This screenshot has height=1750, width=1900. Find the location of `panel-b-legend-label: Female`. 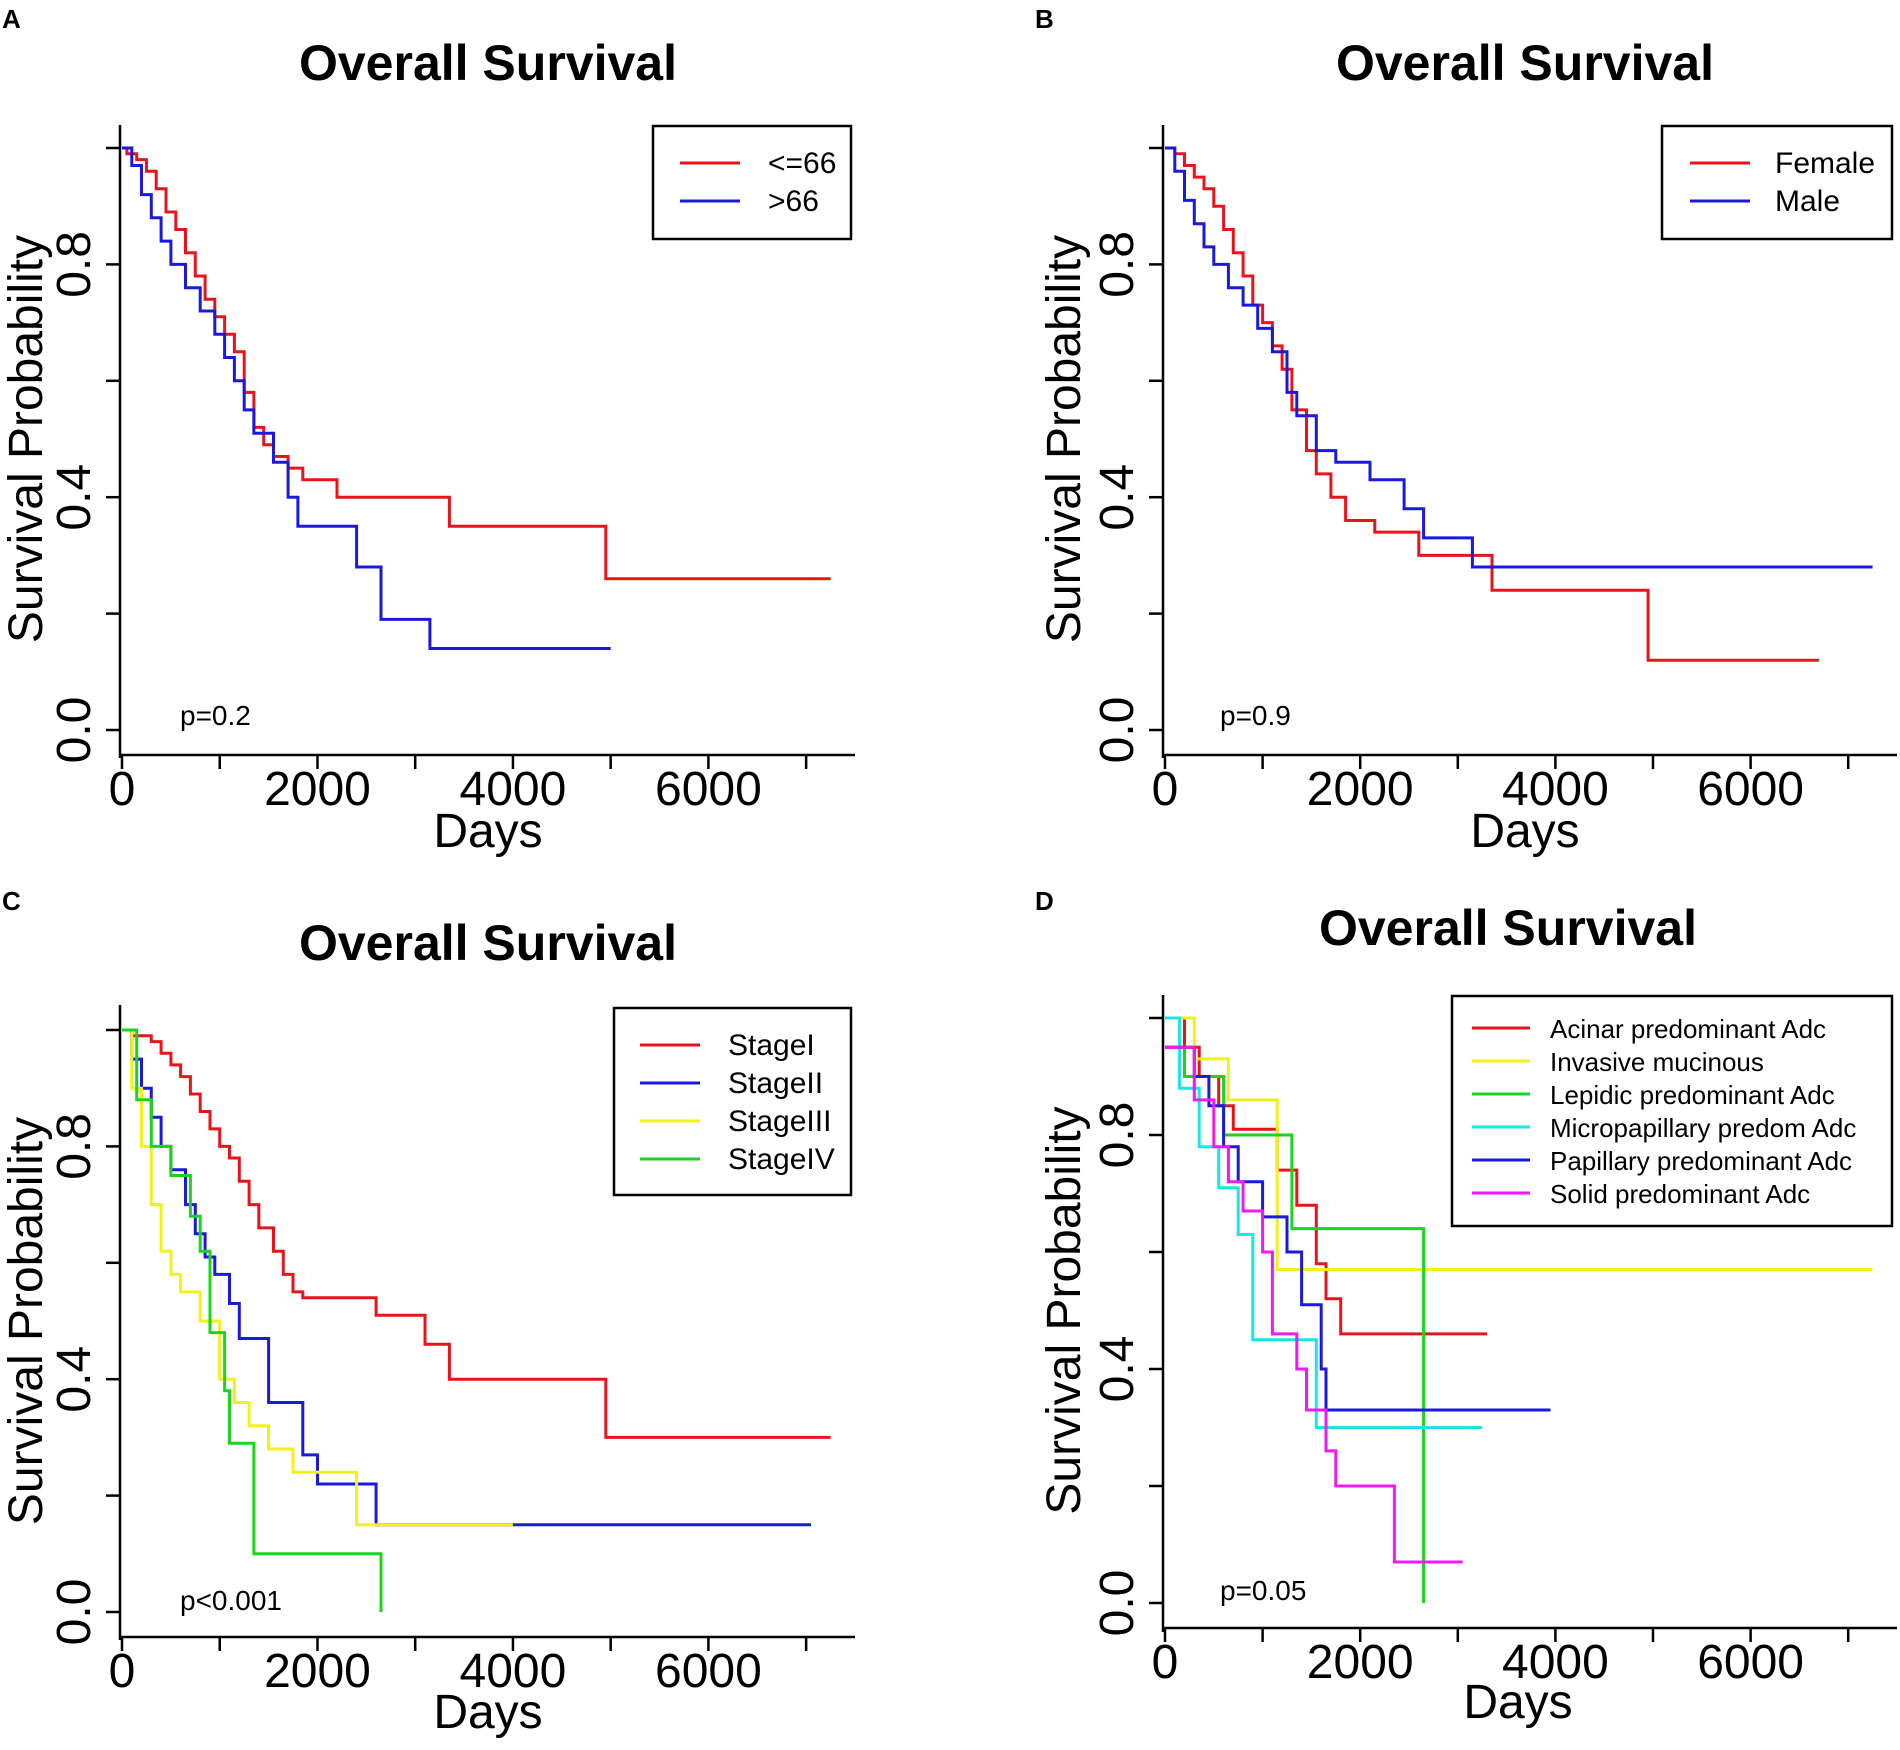

panel-b-legend-label: Female is located at coordinates (1825, 163).